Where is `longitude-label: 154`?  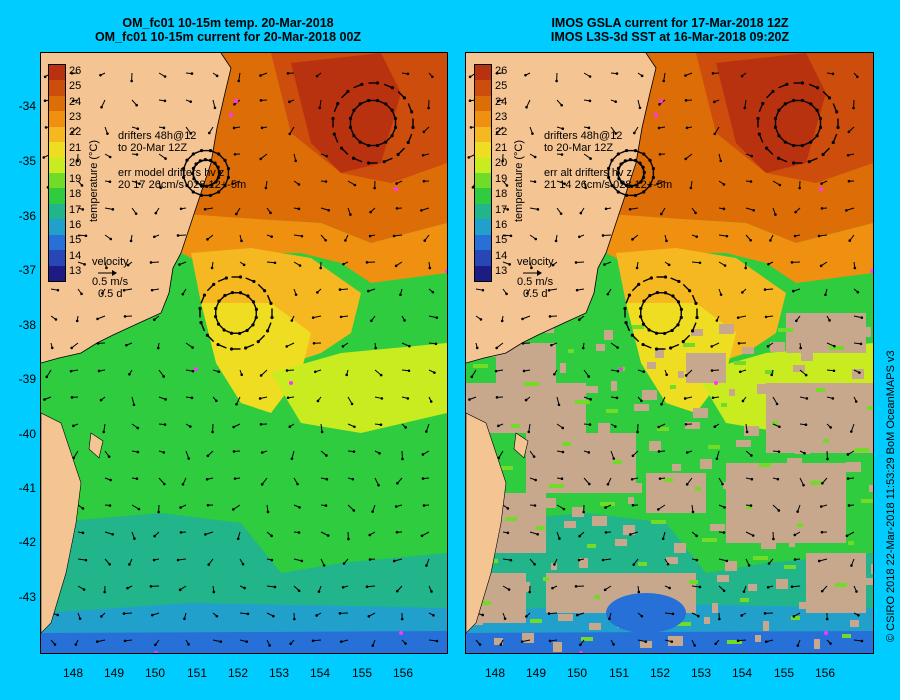 longitude-label: 154 is located at coordinates (320, 673).